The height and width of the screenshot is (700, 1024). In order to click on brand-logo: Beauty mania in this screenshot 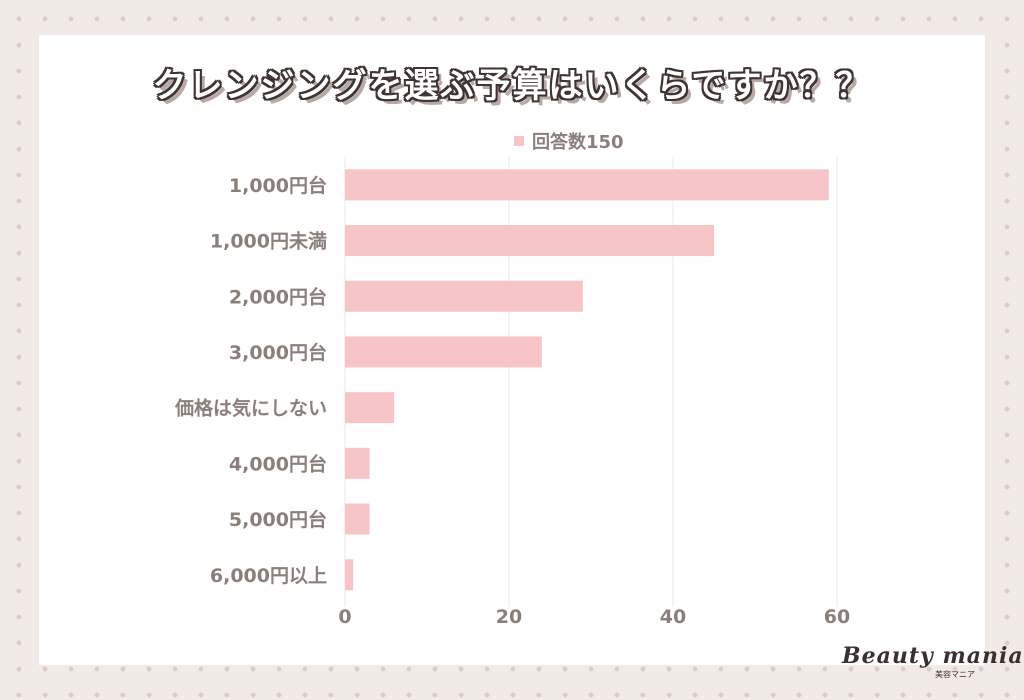, I will do `click(933, 656)`.